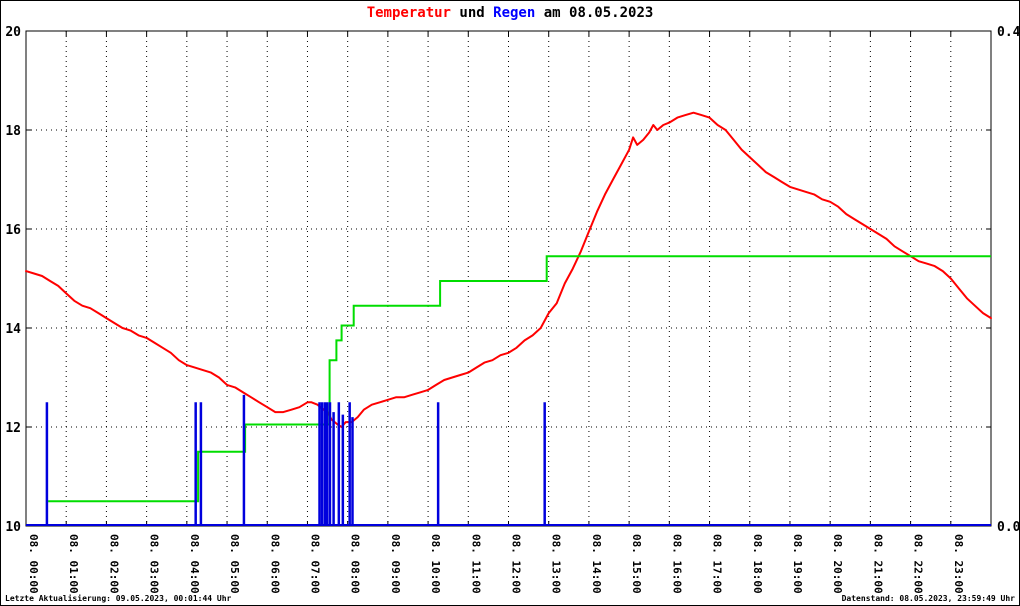 This screenshot has height=606, width=1020. I want to click on x-axis-label: 08. 08:00, so click(355, 564).